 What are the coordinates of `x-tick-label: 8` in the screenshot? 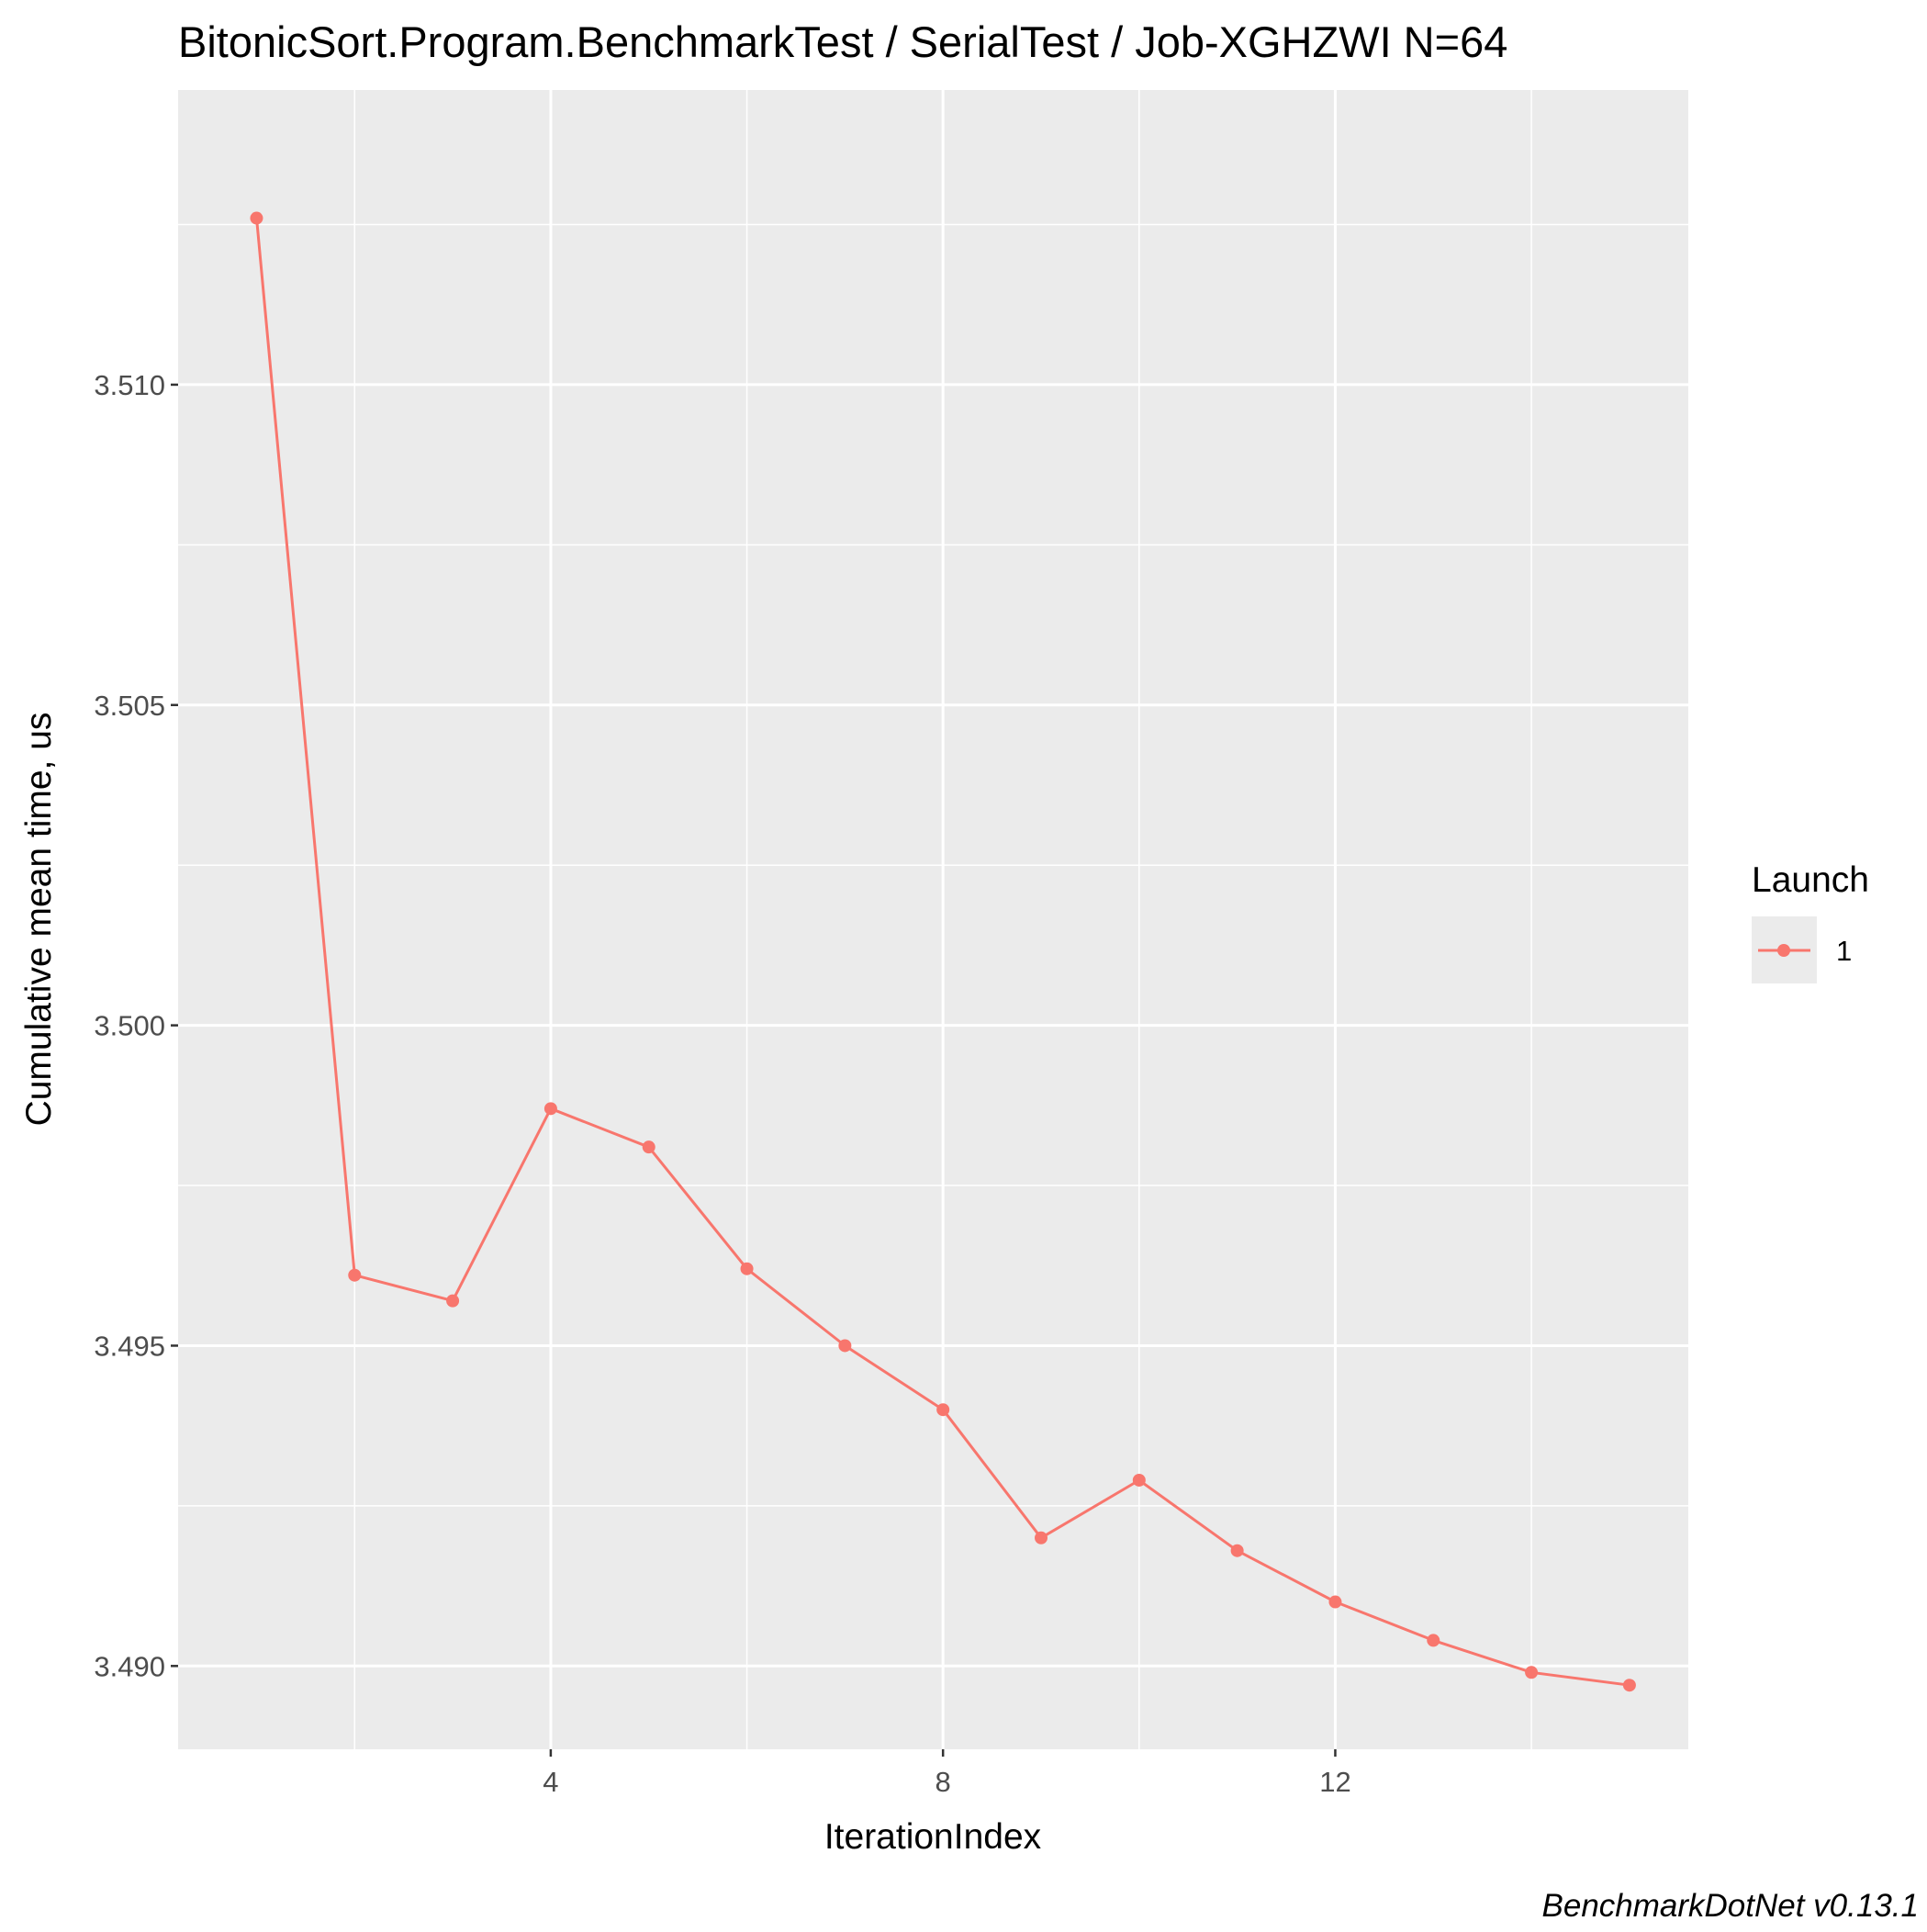 It's located at (943, 1782).